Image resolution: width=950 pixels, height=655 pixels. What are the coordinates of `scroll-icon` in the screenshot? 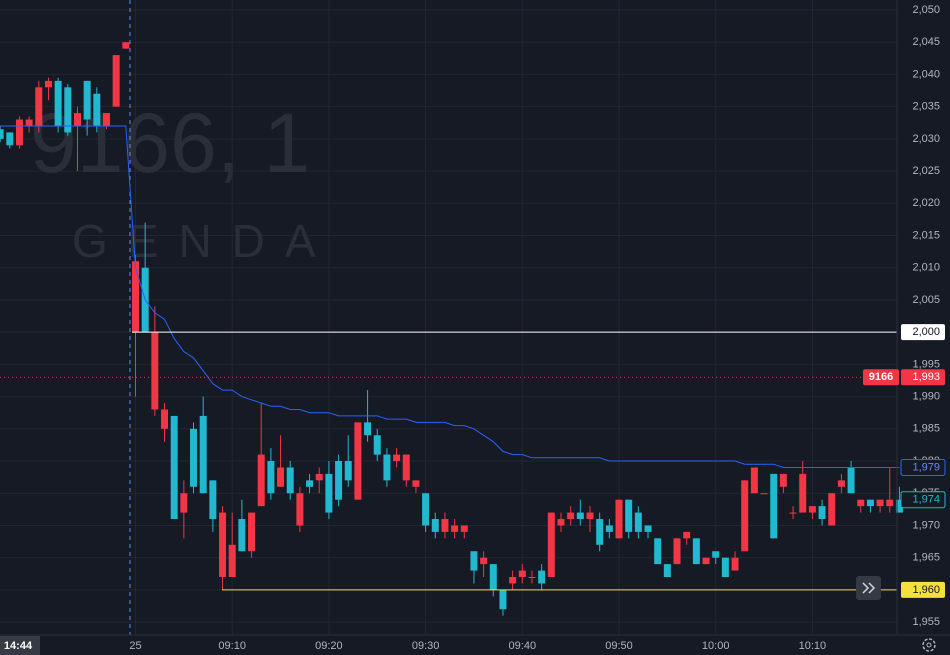 It's located at (869, 588).